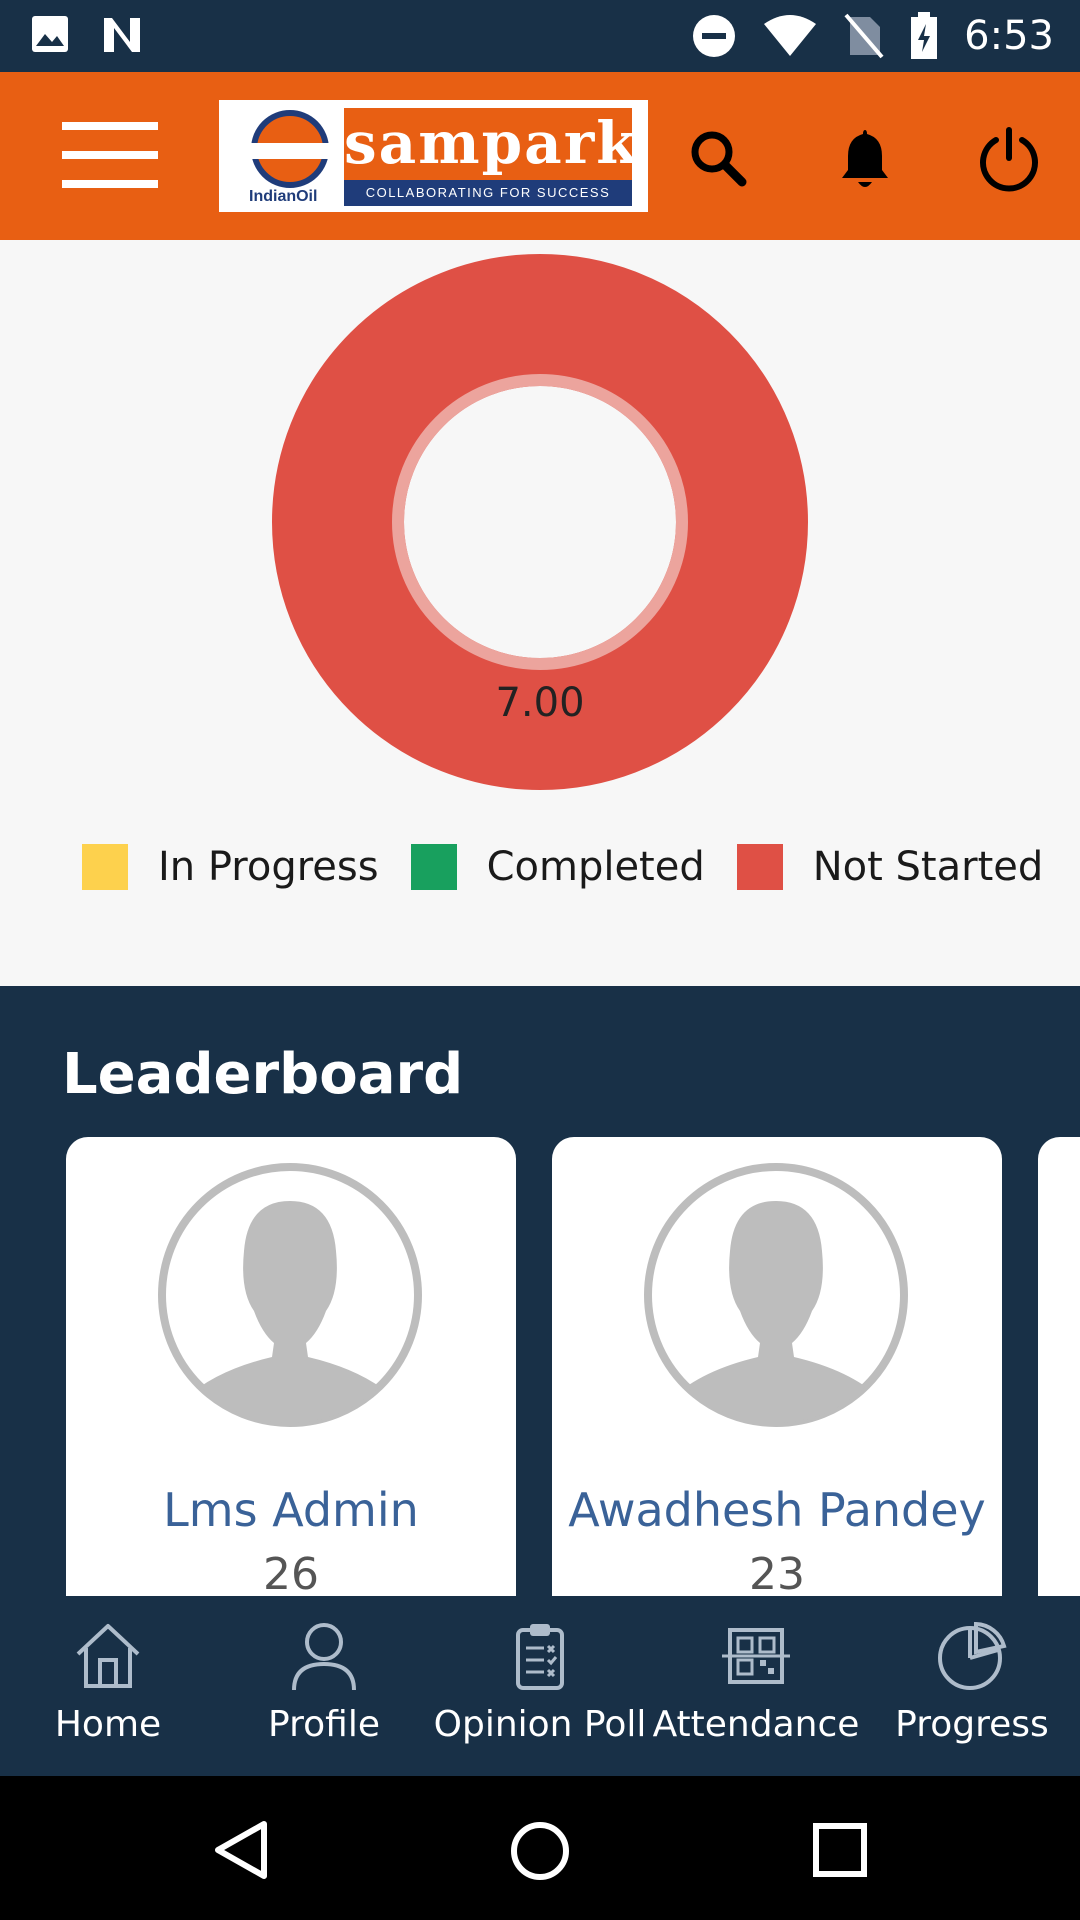 The height and width of the screenshot is (1920, 1080). I want to click on wifi-icon, so click(790, 35).